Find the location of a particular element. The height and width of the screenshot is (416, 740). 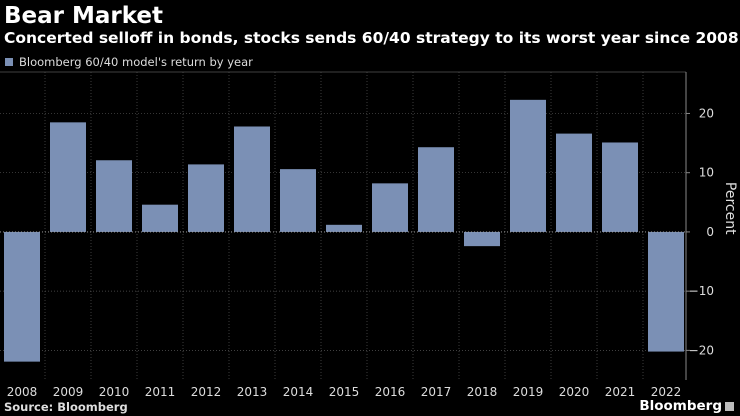

x-tick-label: 2010 is located at coordinates (114, 392).